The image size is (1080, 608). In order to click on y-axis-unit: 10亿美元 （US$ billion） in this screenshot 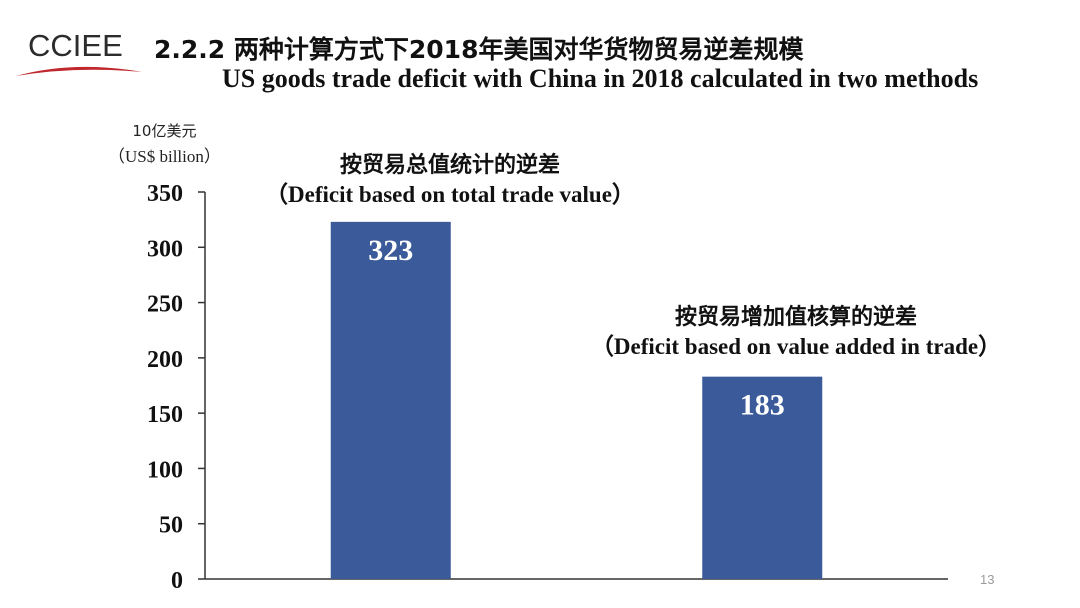, I will do `click(164, 144)`.